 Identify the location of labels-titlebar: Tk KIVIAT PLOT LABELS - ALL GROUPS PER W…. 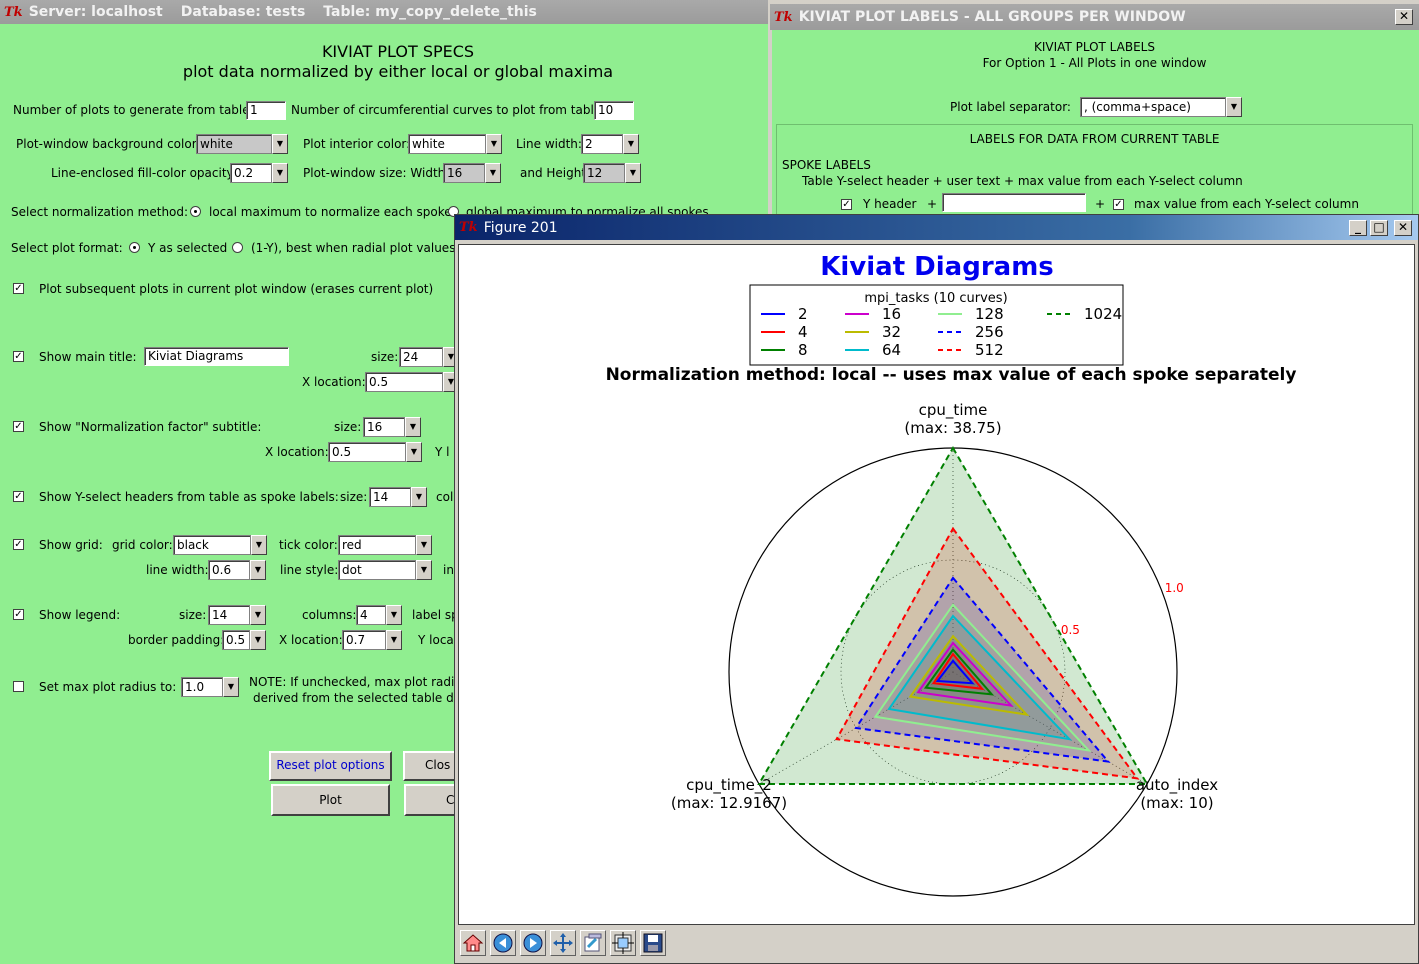
(1094, 17).